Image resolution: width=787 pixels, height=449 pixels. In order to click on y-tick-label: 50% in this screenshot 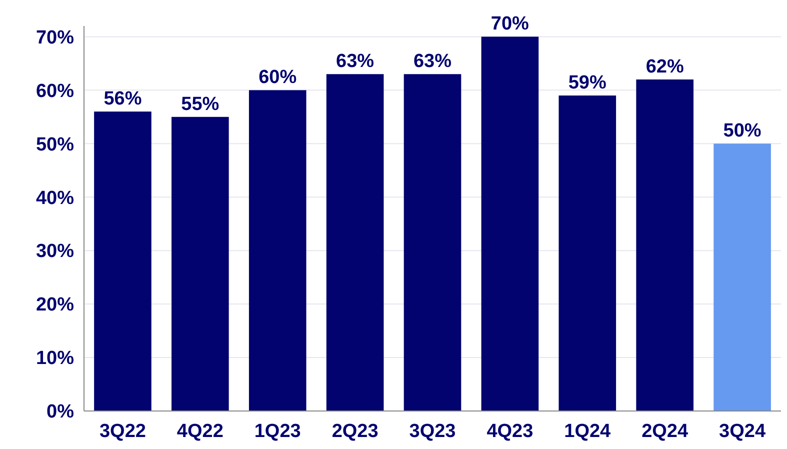, I will do `click(55, 145)`.